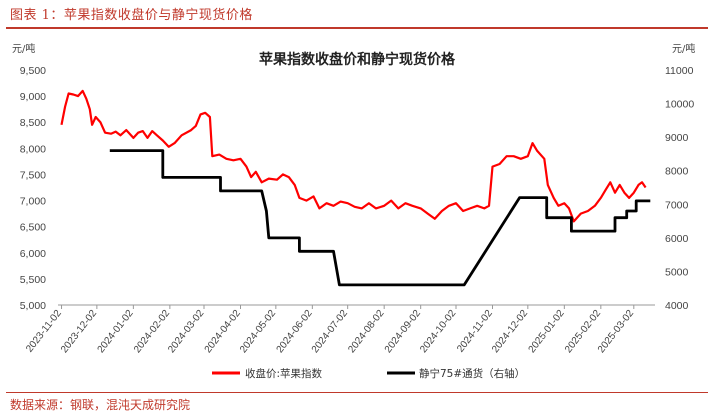 The image size is (714, 418). Describe the element at coordinates (677, 306) in the screenshot. I see `y-right-tick-label: 4000` at that location.